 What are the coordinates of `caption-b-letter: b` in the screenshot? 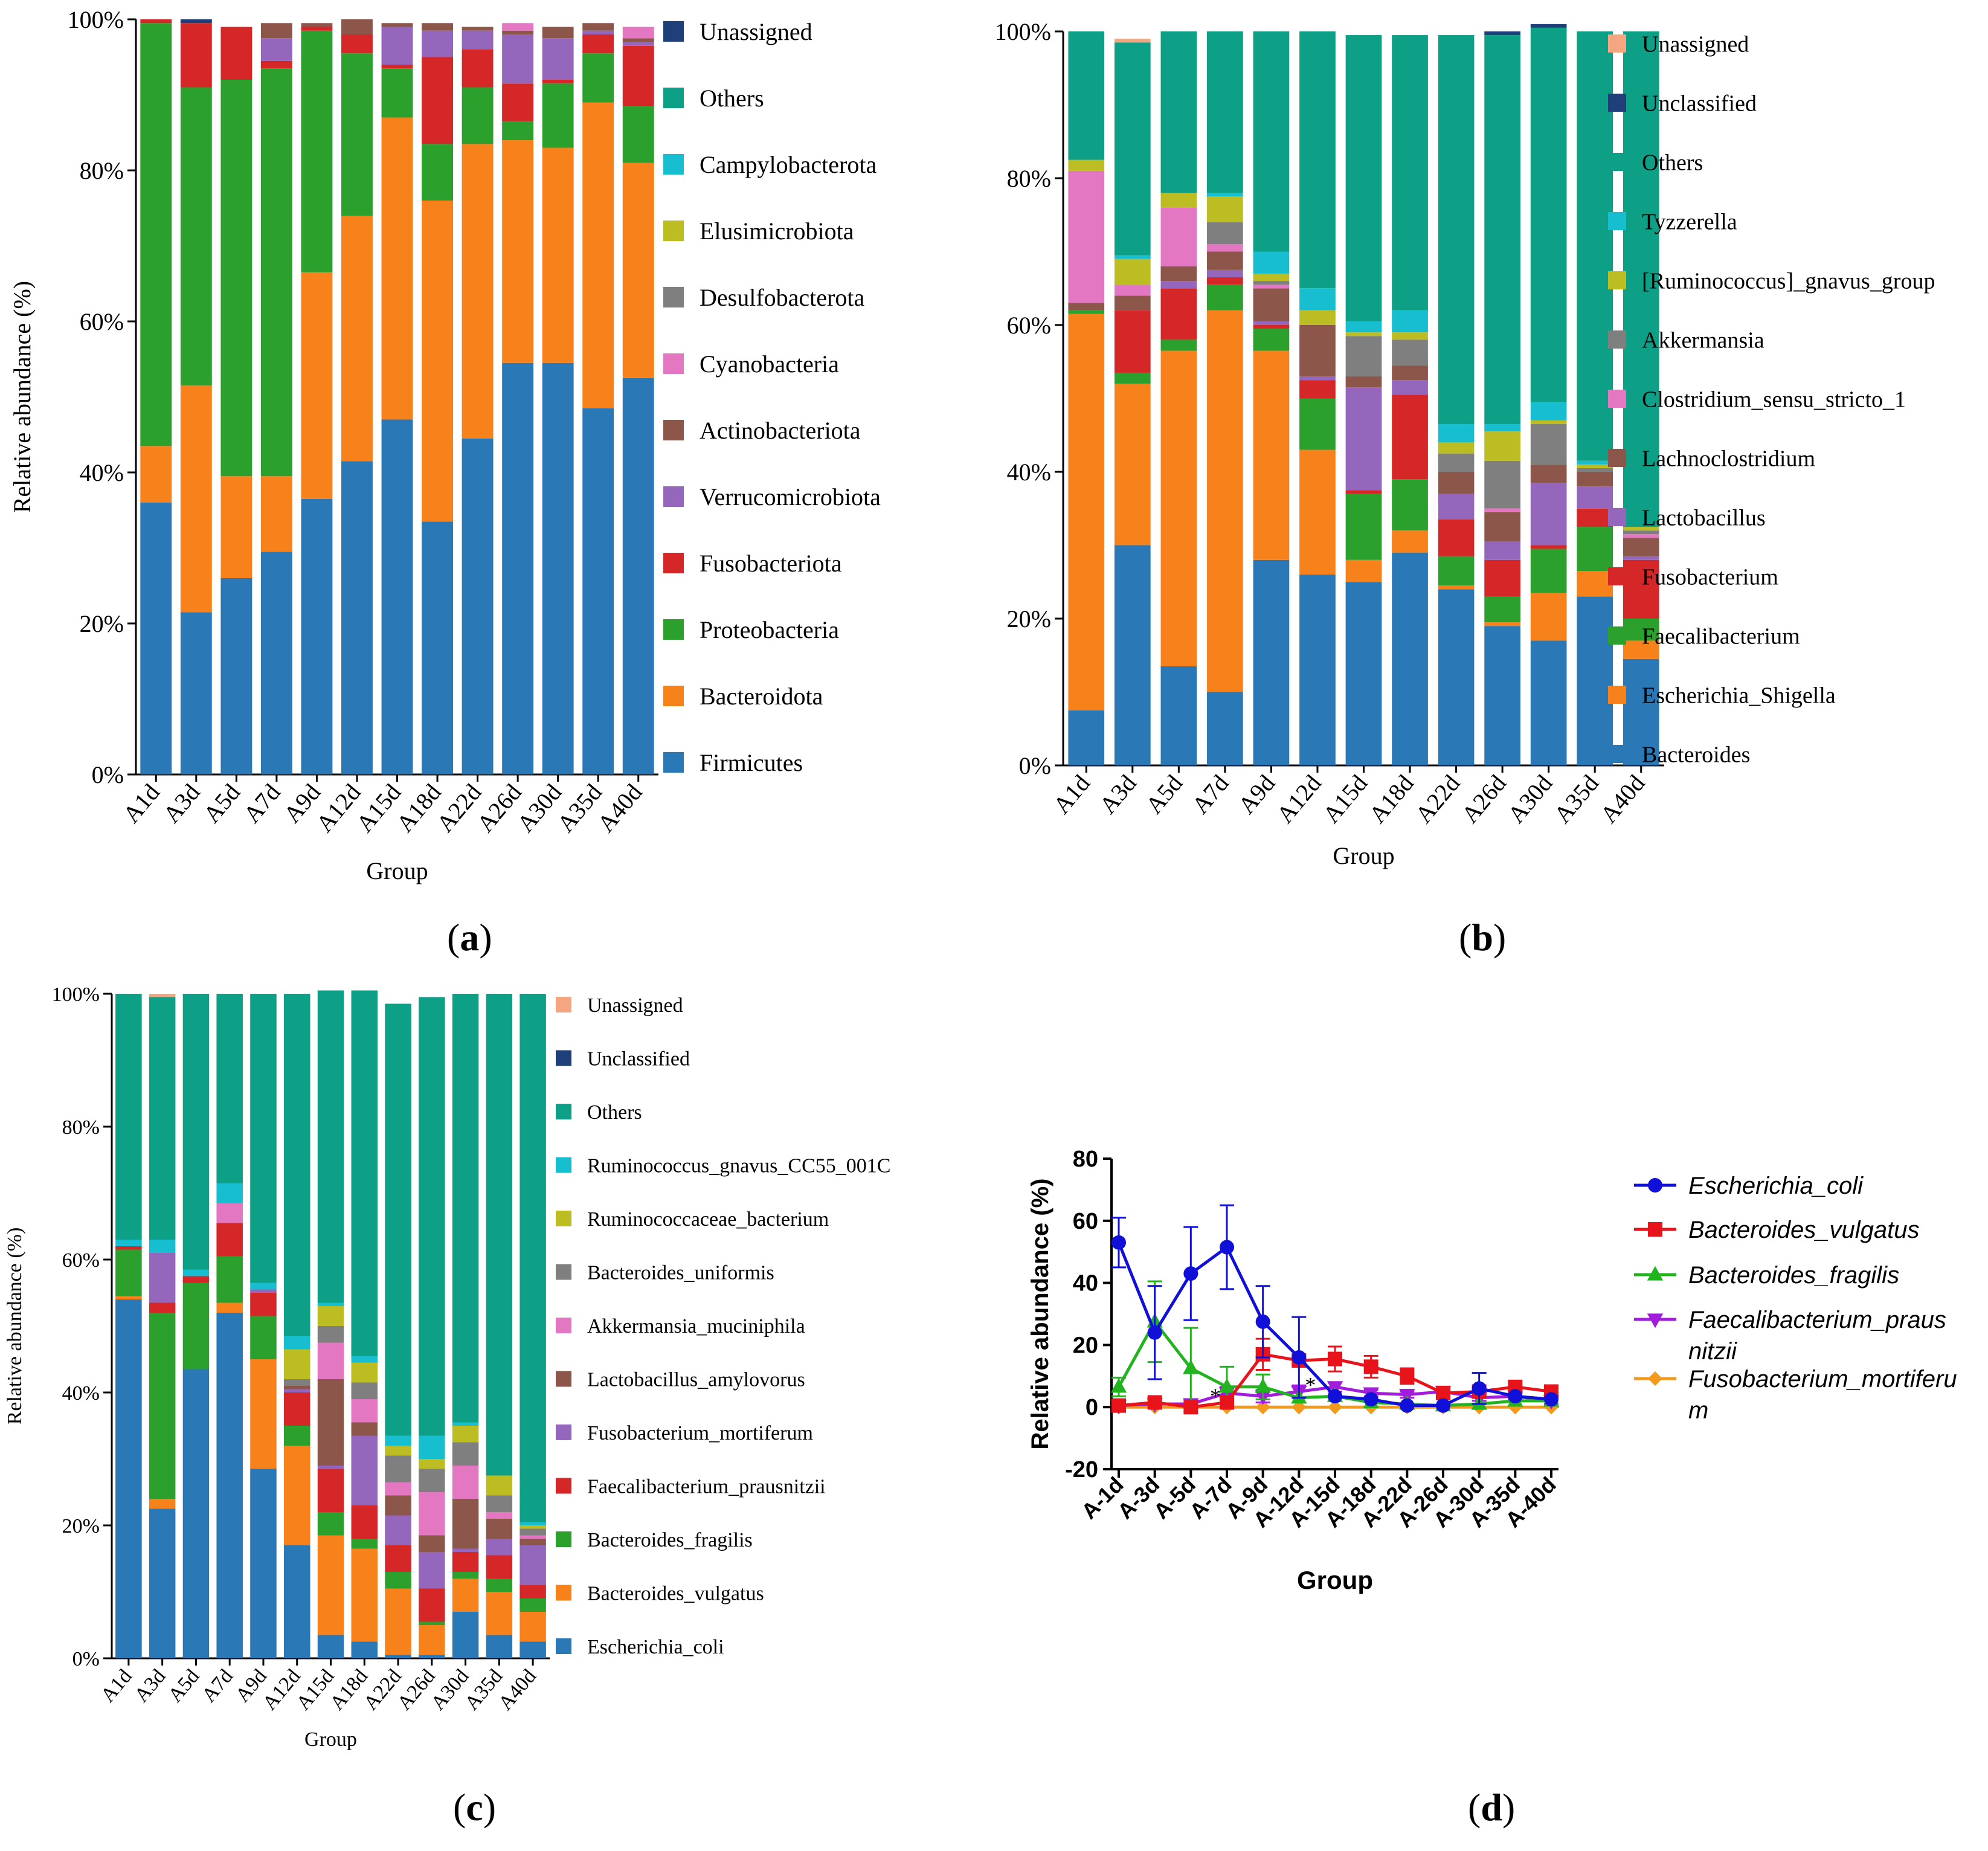 It's located at (1482, 937).